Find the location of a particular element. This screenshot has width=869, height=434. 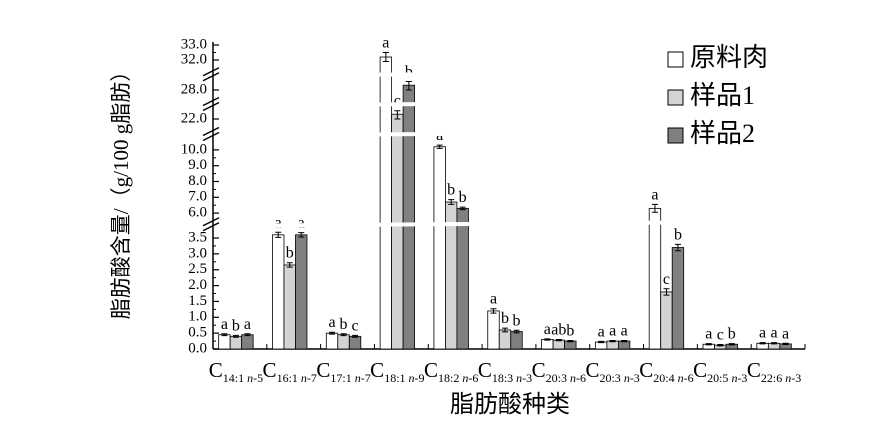

y-tick-label: 22.0 is located at coordinates (194, 118).